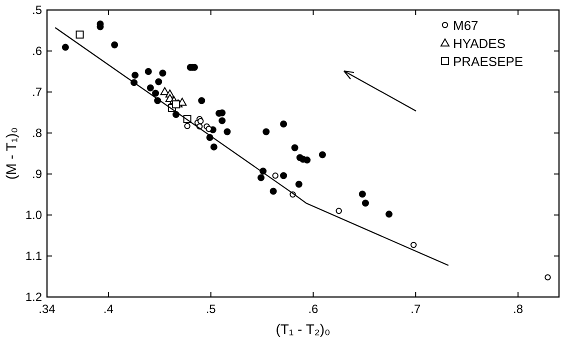 Image resolution: width=570 pixels, height=344 pixels. I want to click on x-tick-label: .8, so click(518, 309).